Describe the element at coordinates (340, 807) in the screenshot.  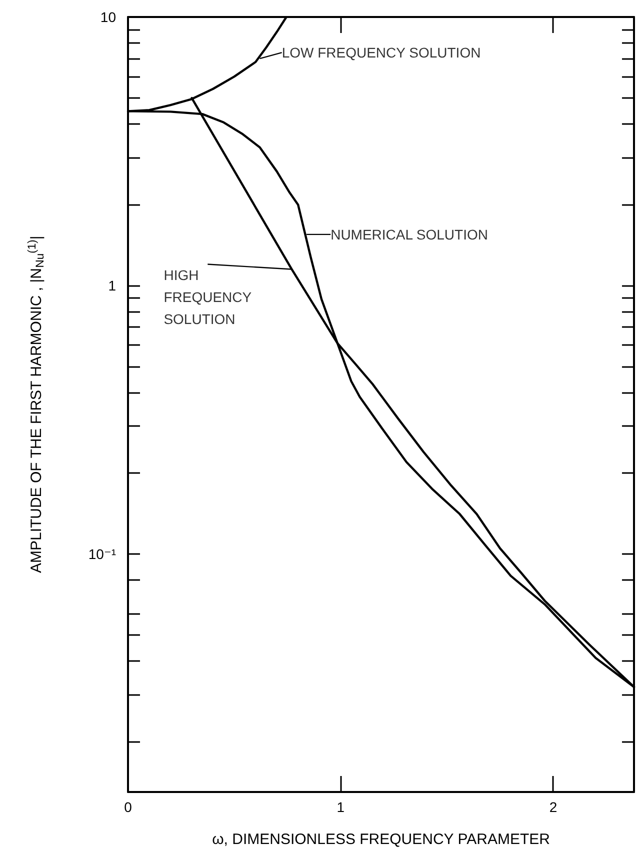
I see `x-tick-label: 1` at that location.